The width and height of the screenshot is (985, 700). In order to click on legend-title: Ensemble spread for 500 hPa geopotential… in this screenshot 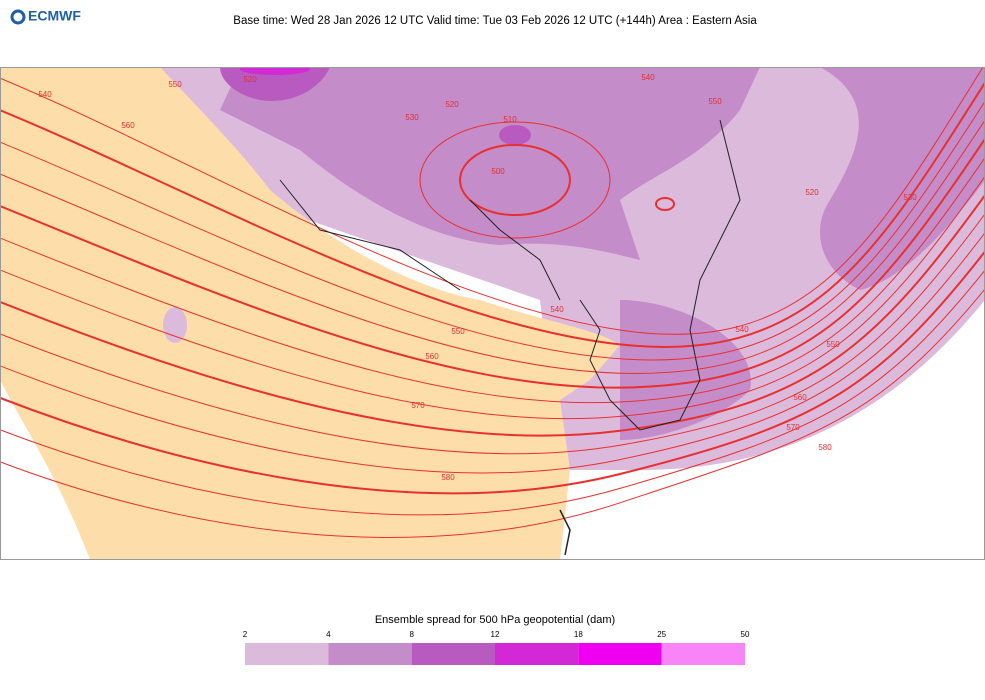, I will do `click(495, 620)`.